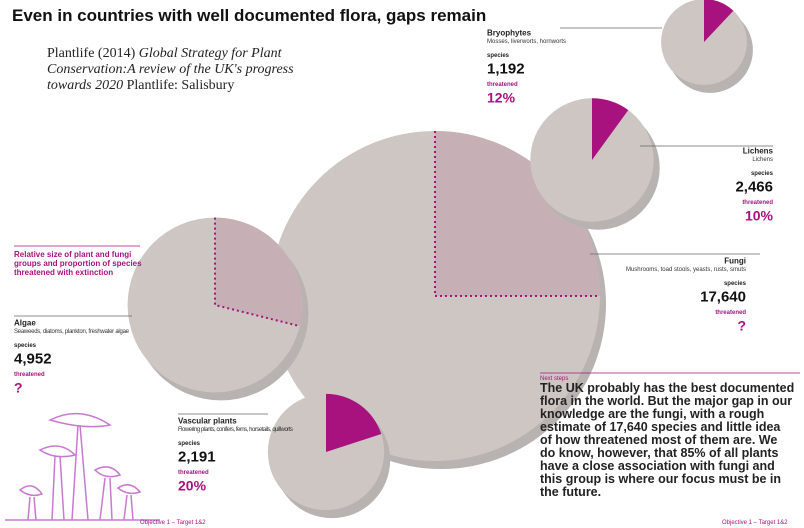 The height and width of the screenshot is (528, 804). I want to click on species-count: 2,191, so click(197, 456).